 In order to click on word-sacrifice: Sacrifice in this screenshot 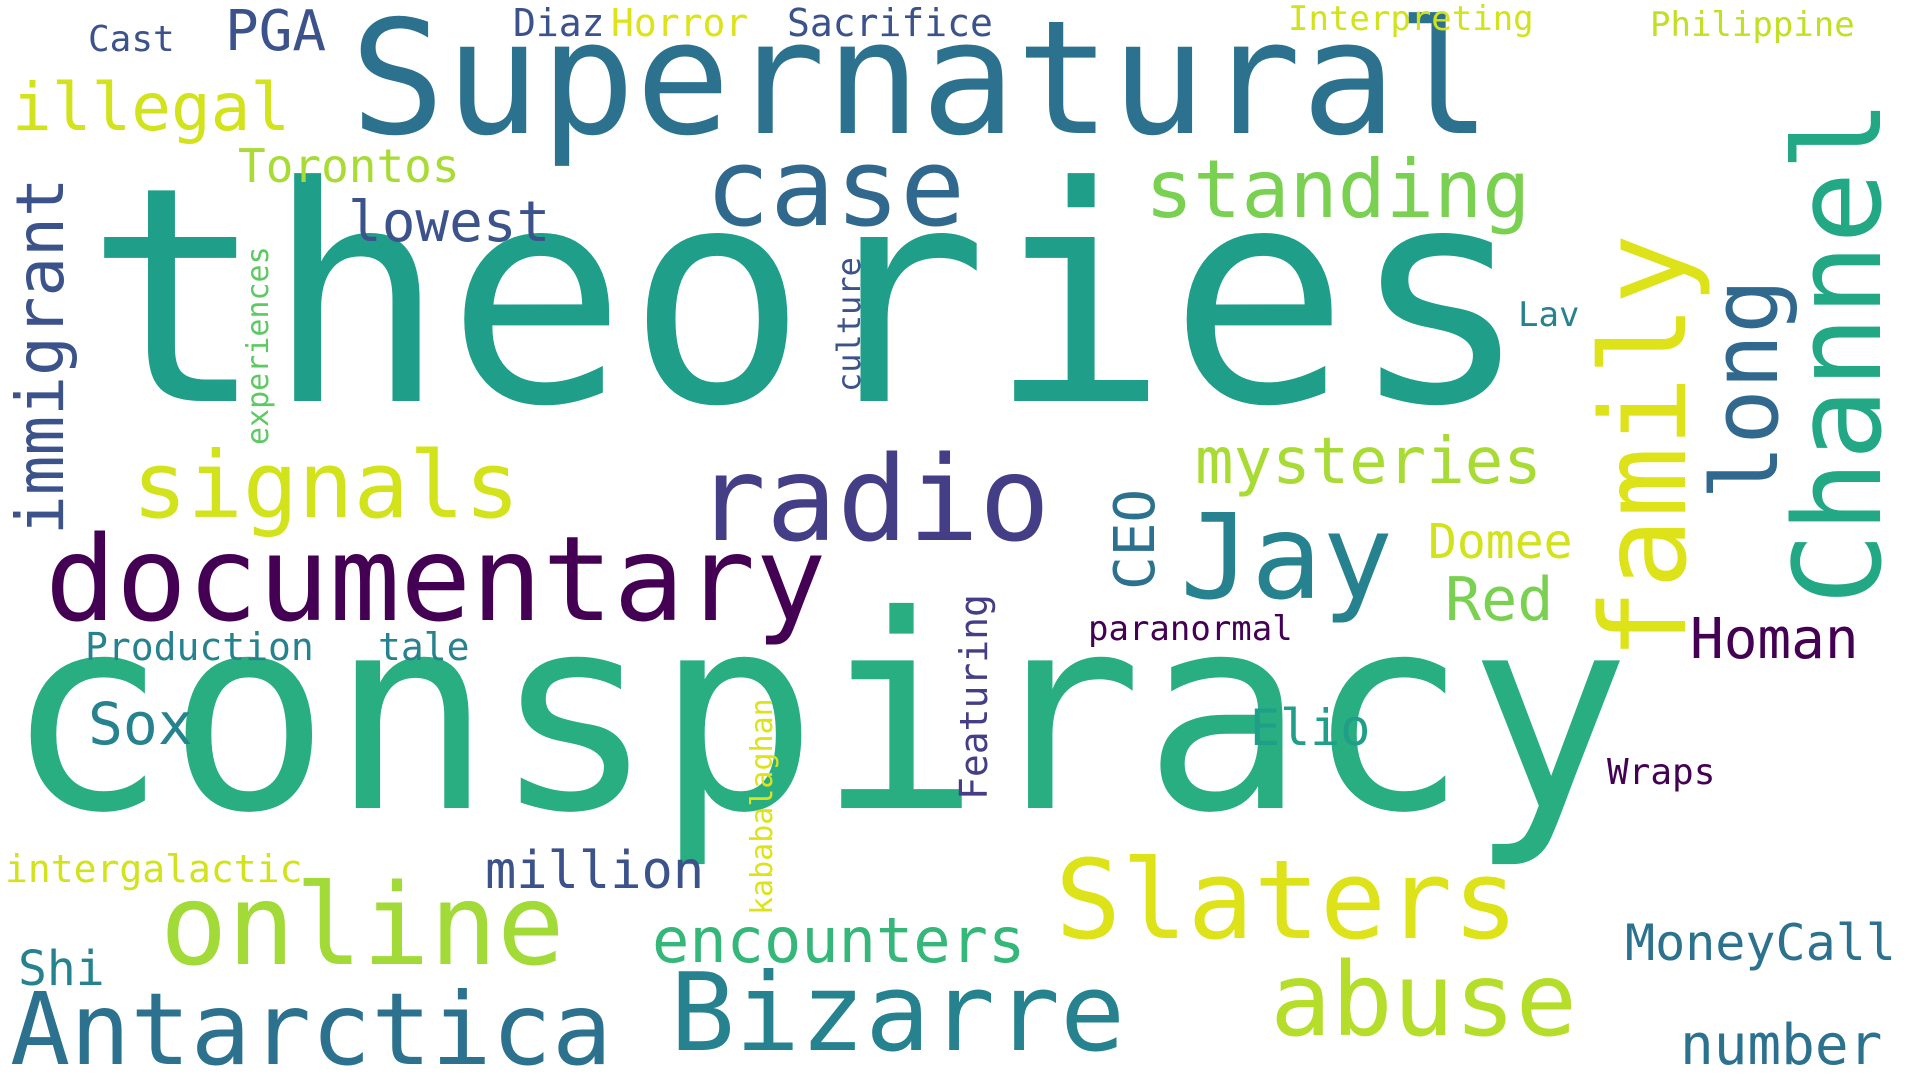, I will do `click(890, 23)`.